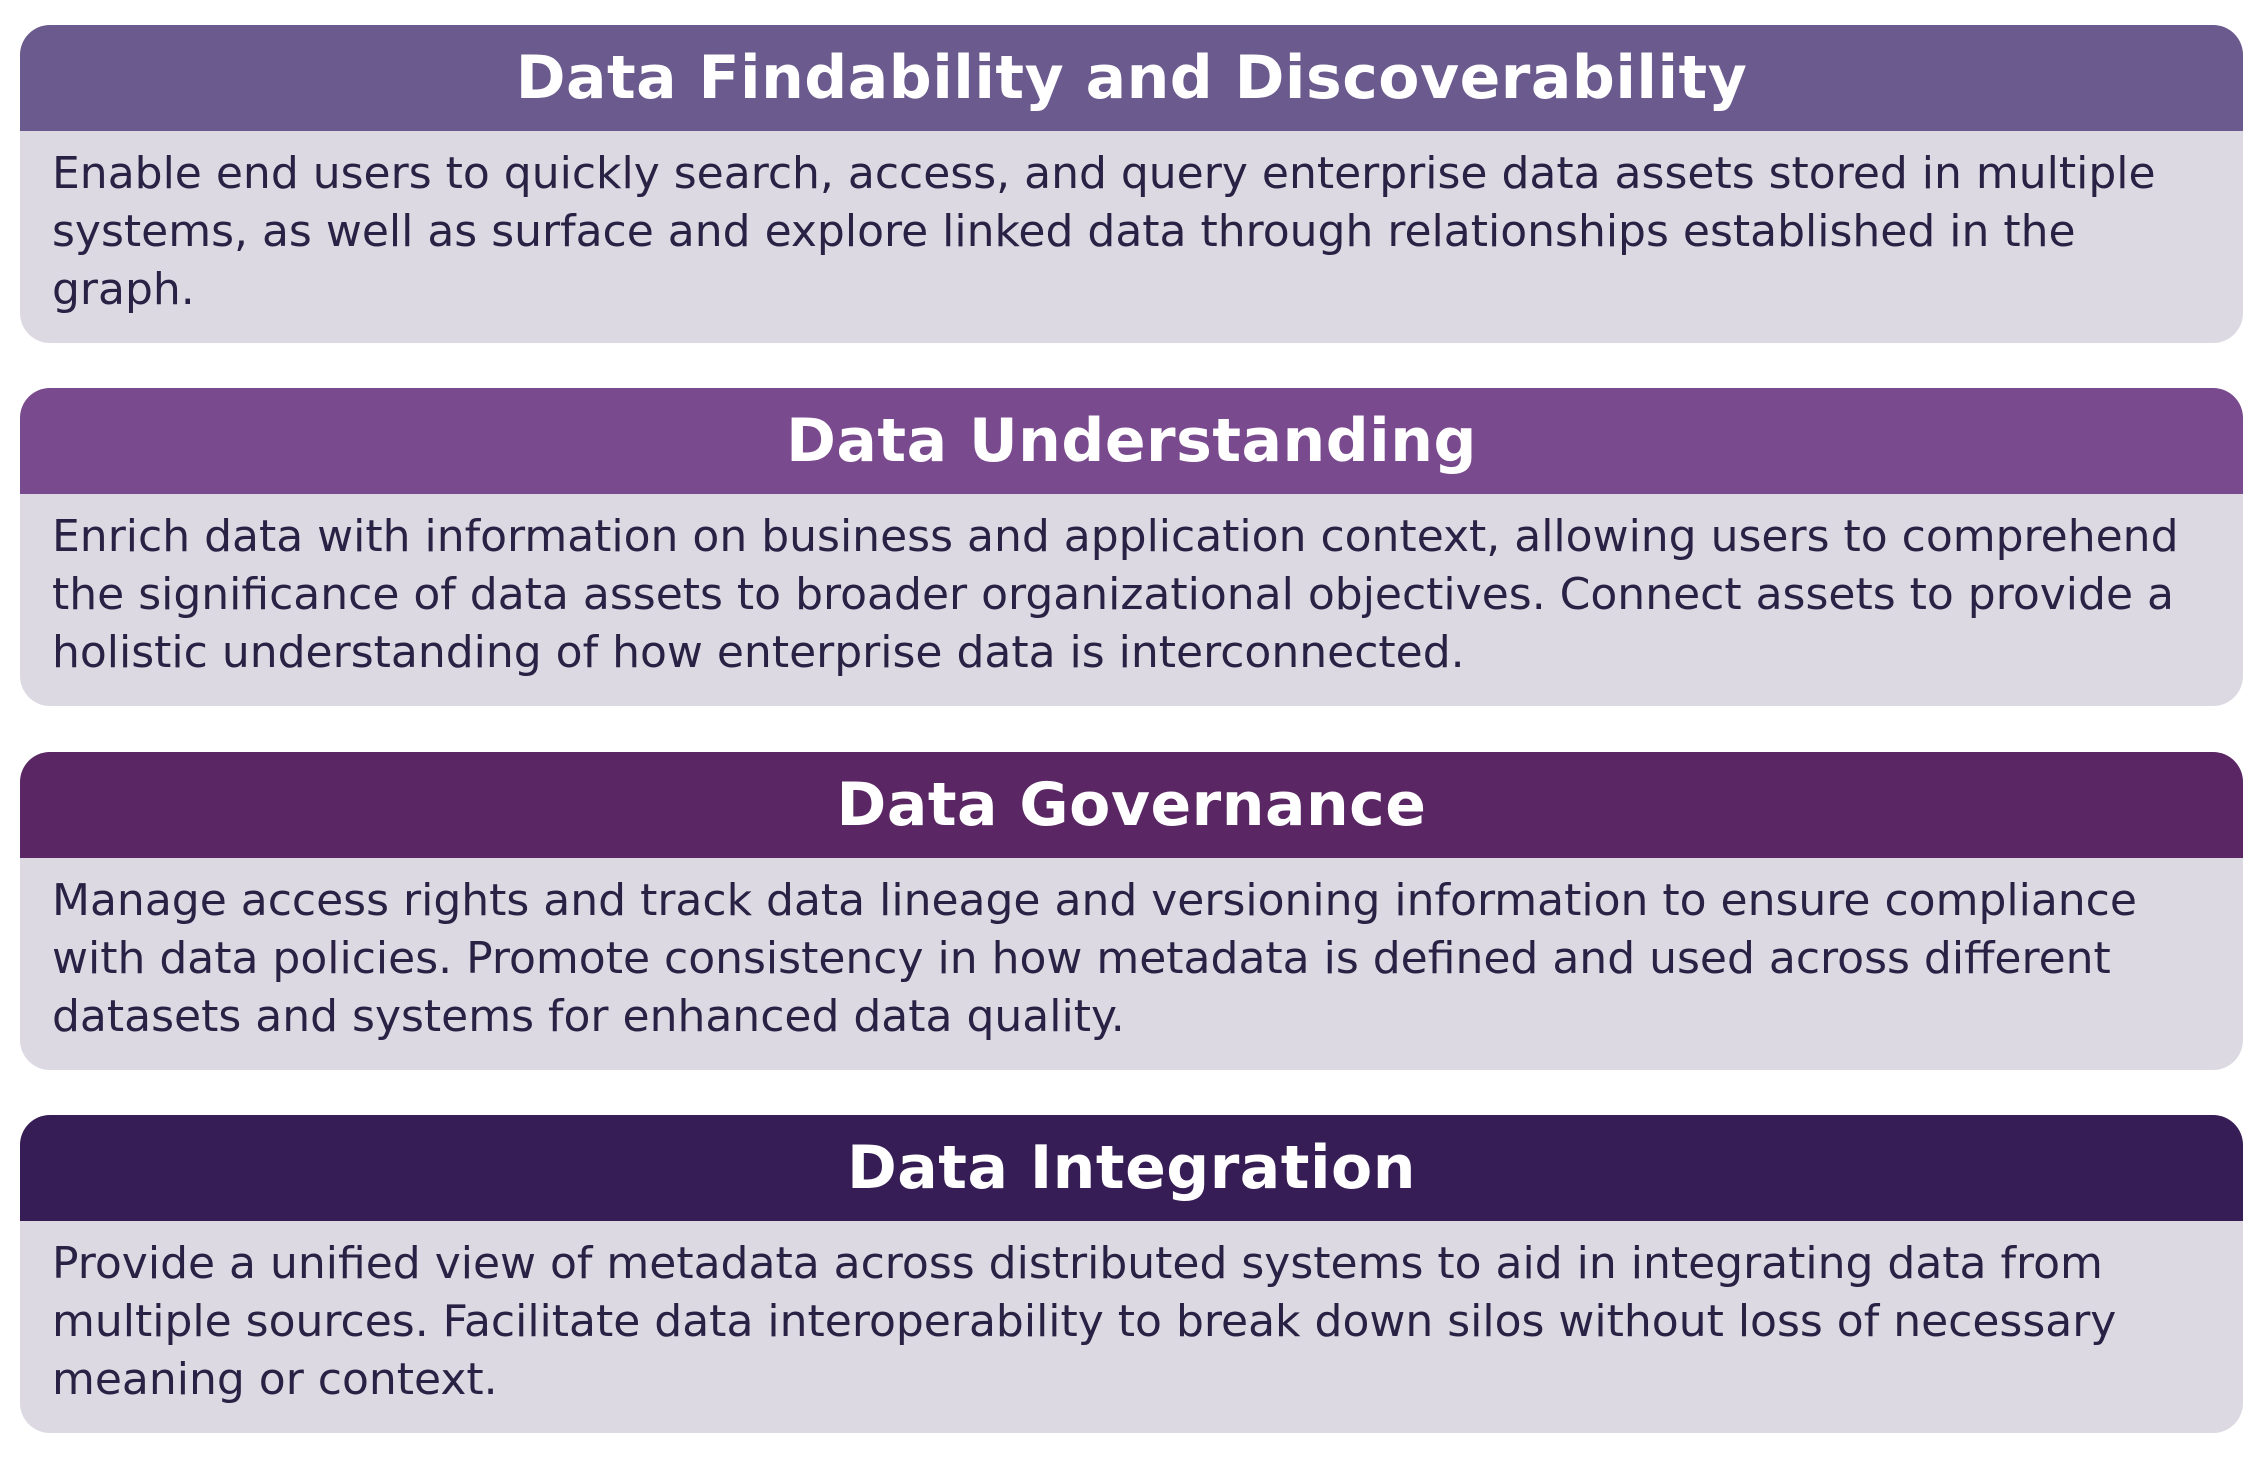 This screenshot has width=2260, height=1460. What do you see at coordinates (1131, 441) in the screenshot?
I see `card-title: Data Understanding` at bounding box center [1131, 441].